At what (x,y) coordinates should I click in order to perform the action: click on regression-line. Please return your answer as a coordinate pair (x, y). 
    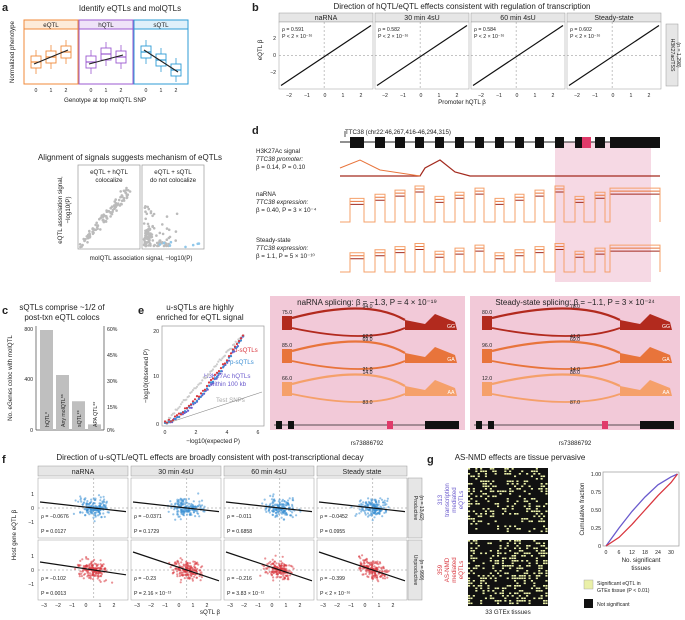
    Looking at the image, I should click on (614, 55).